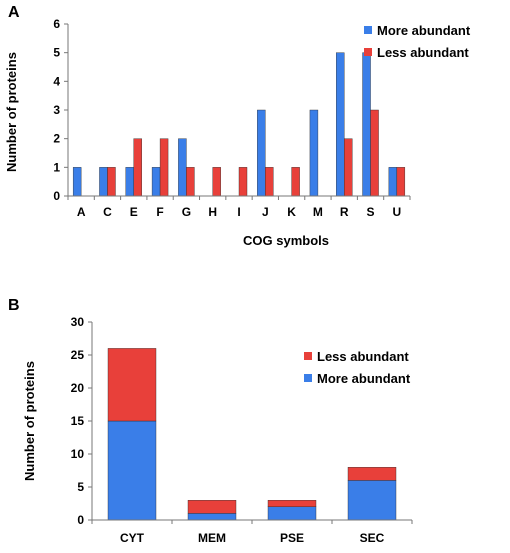  I want to click on x-tick-label-a: J, so click(265, 212).